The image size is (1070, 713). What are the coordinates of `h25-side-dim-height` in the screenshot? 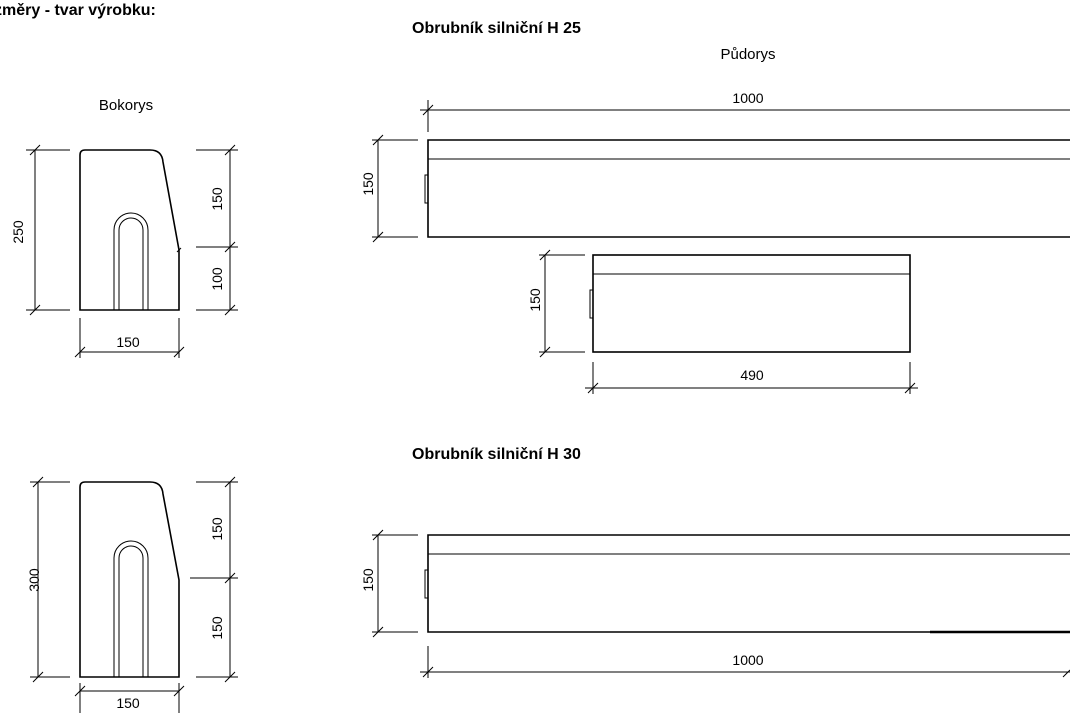 It's located at (48, 230).